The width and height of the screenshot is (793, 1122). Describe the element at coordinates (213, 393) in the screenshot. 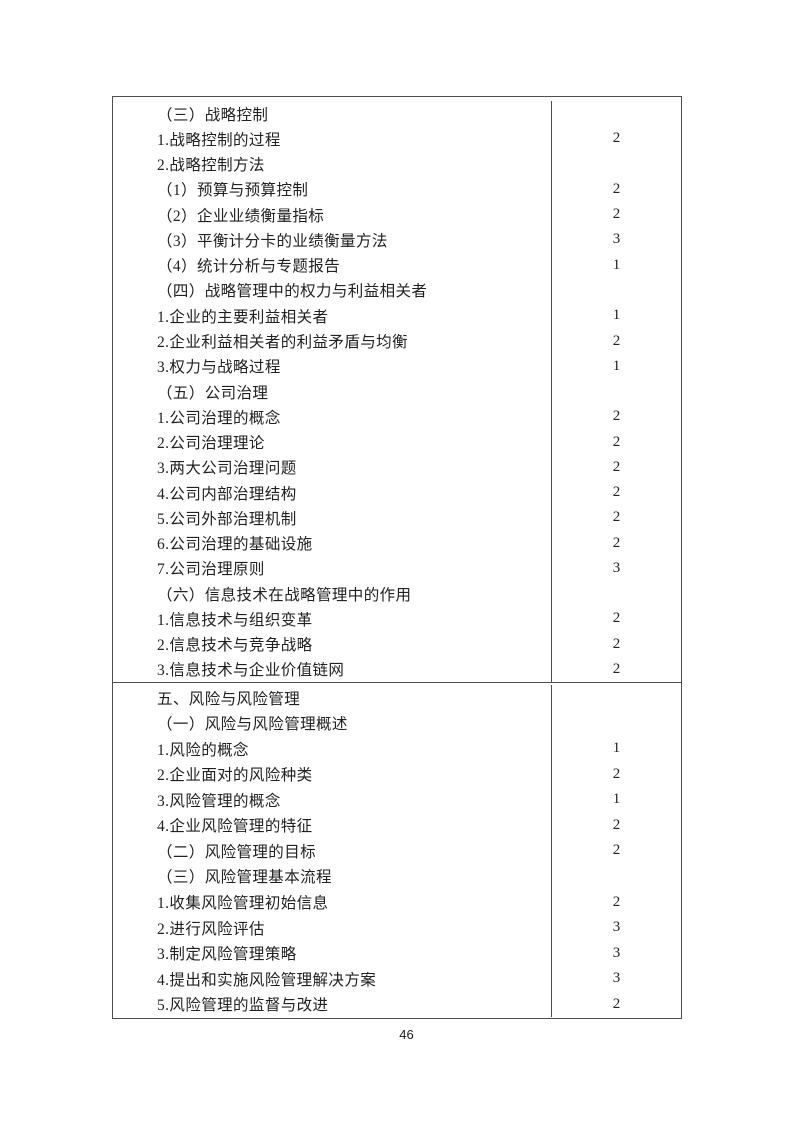

I see `topic-text: （五）公司治理` at that location.